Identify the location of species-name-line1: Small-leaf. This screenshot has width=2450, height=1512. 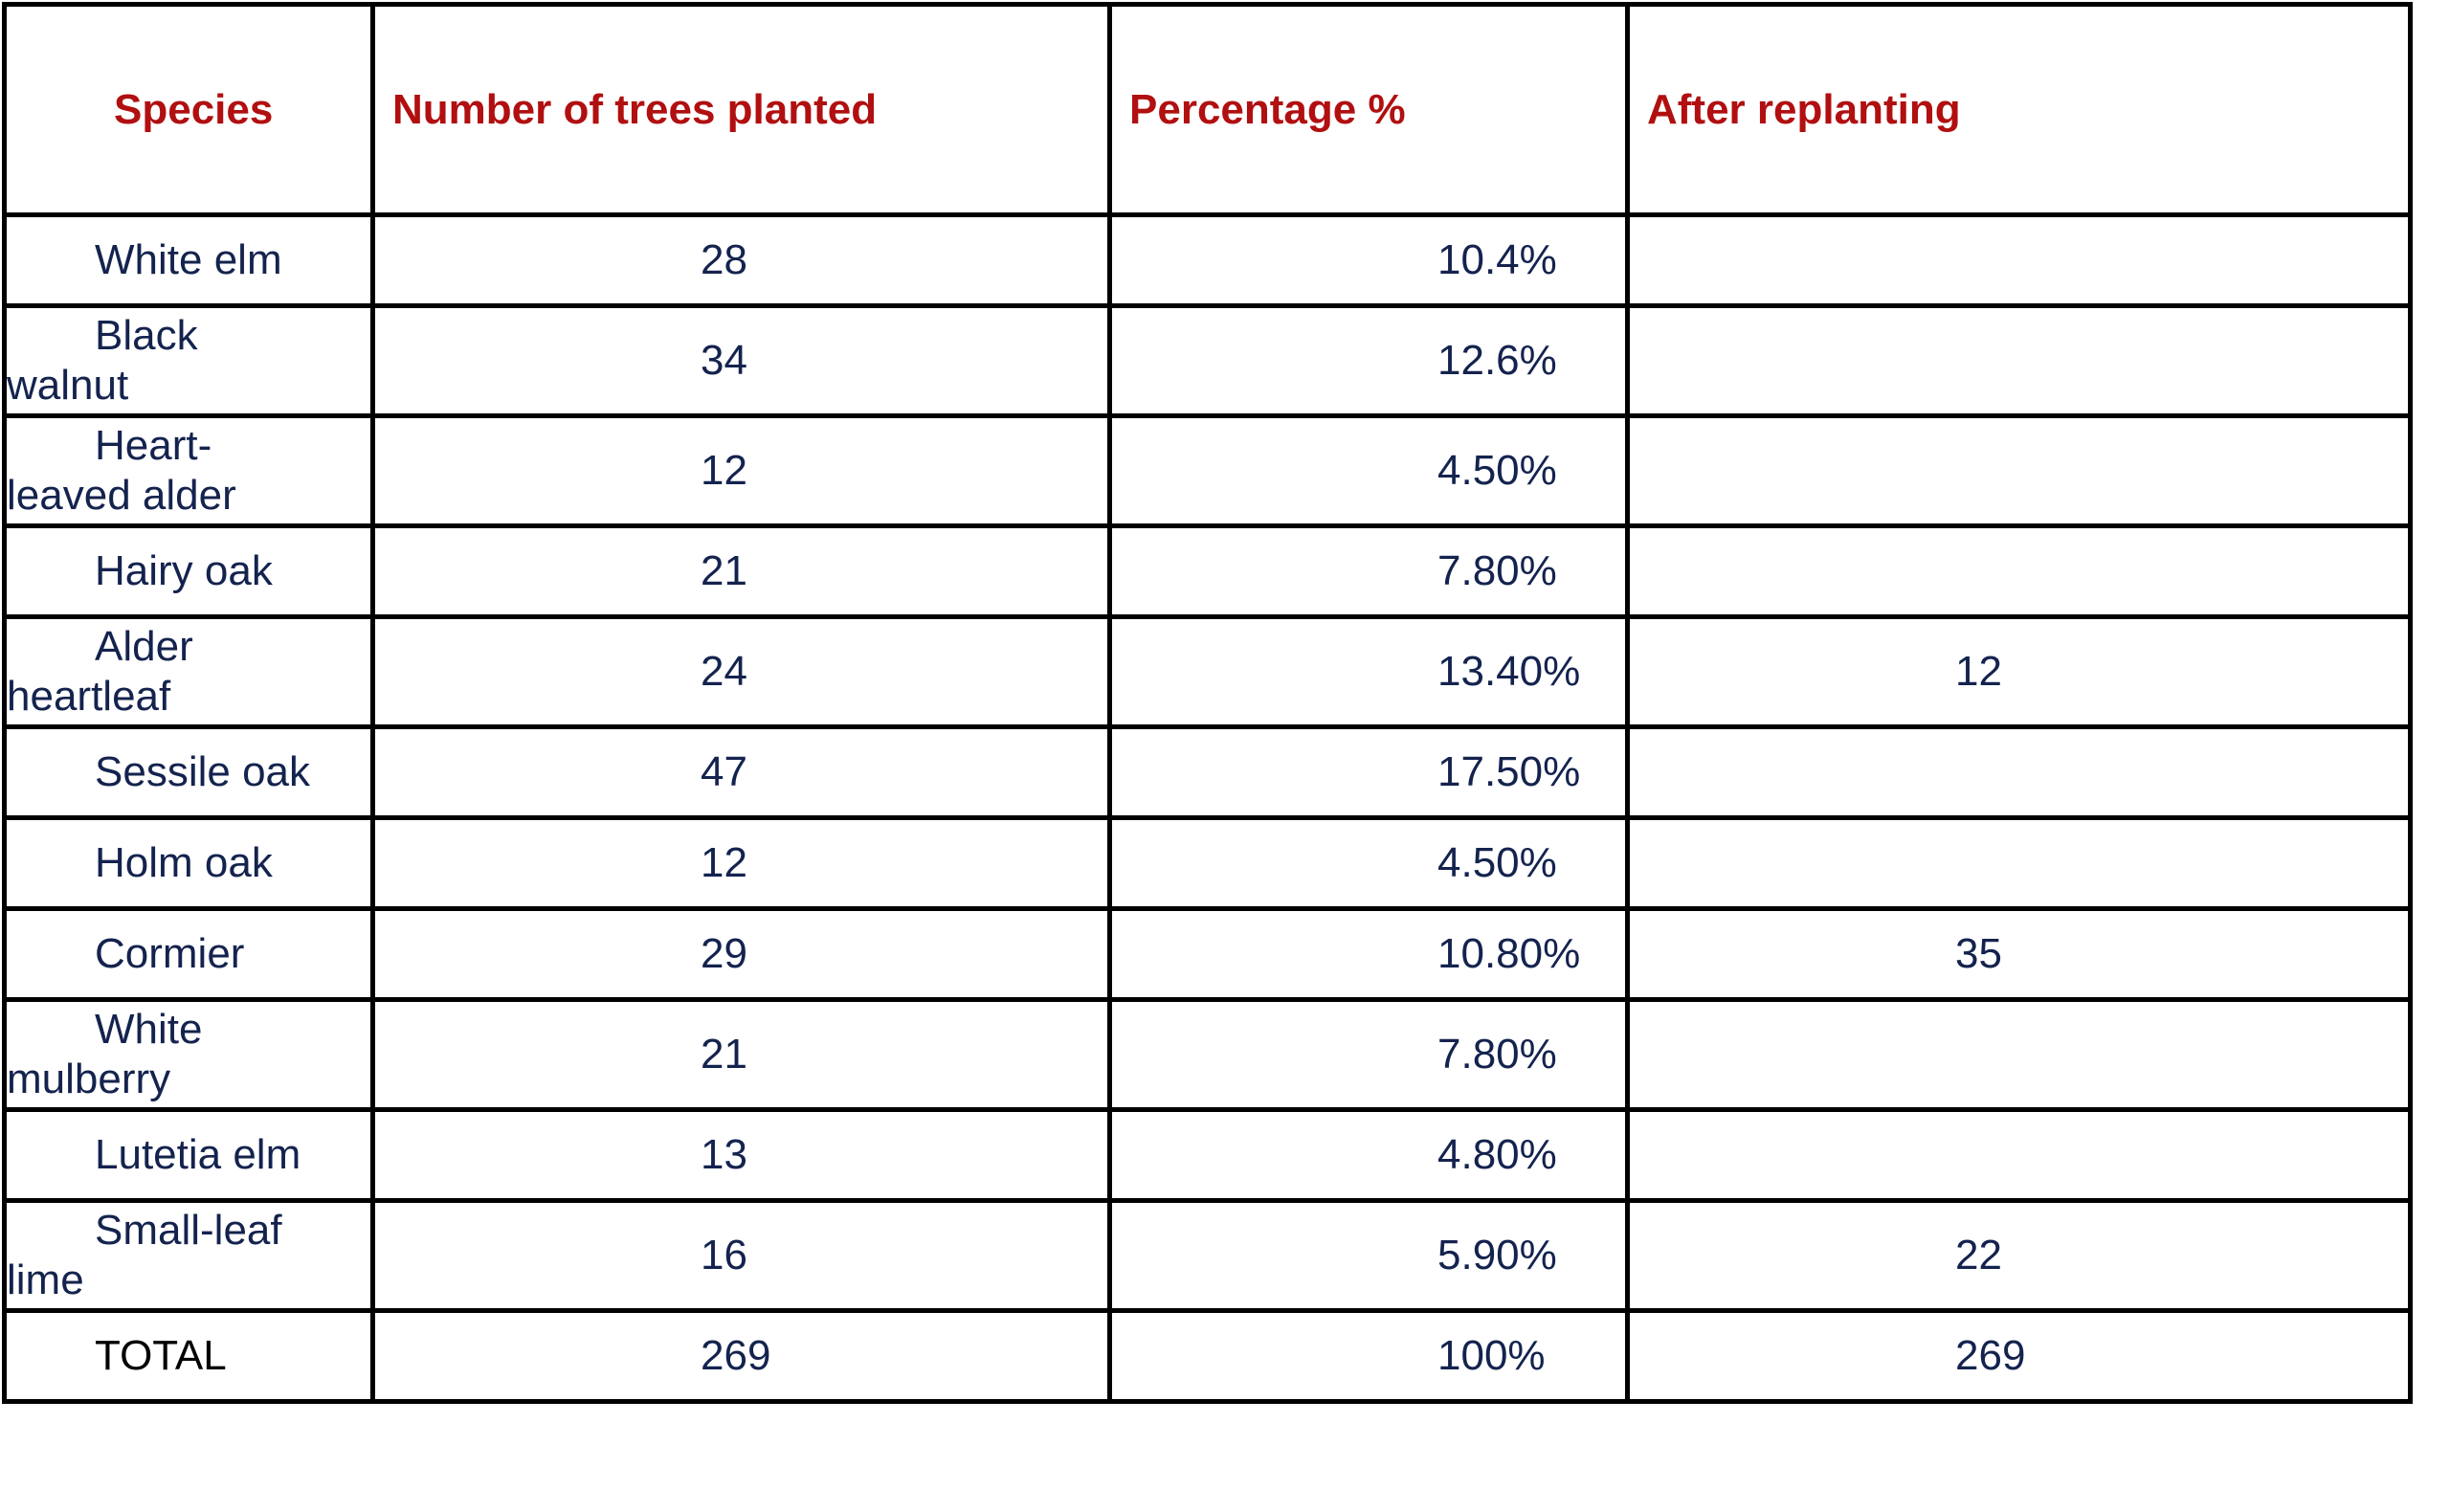
(189, 1230).